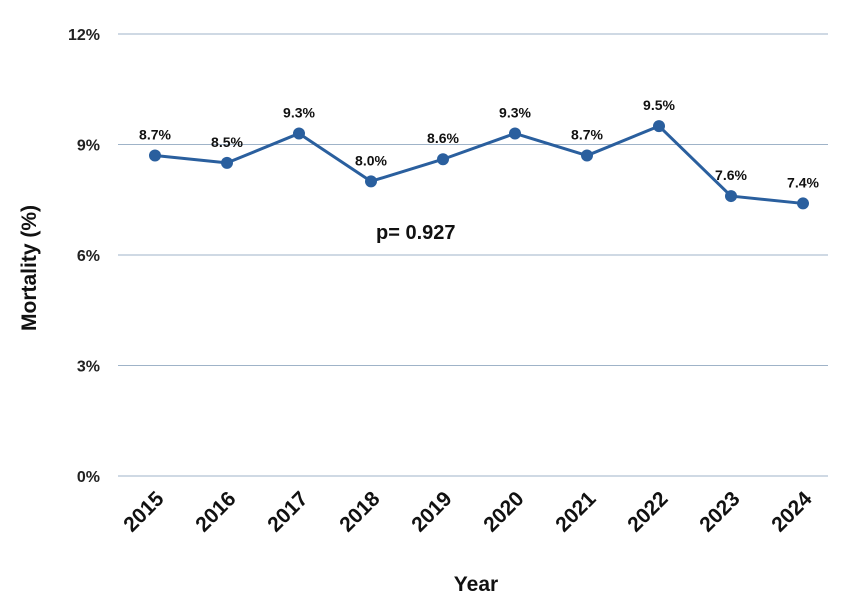 Image resolution: width=850 pixels, height=613 pixels. What do you see at coordinates (84, 35) in the screenshot?
I see `y-tick-label: 12%` at bounding box center [84, 35].